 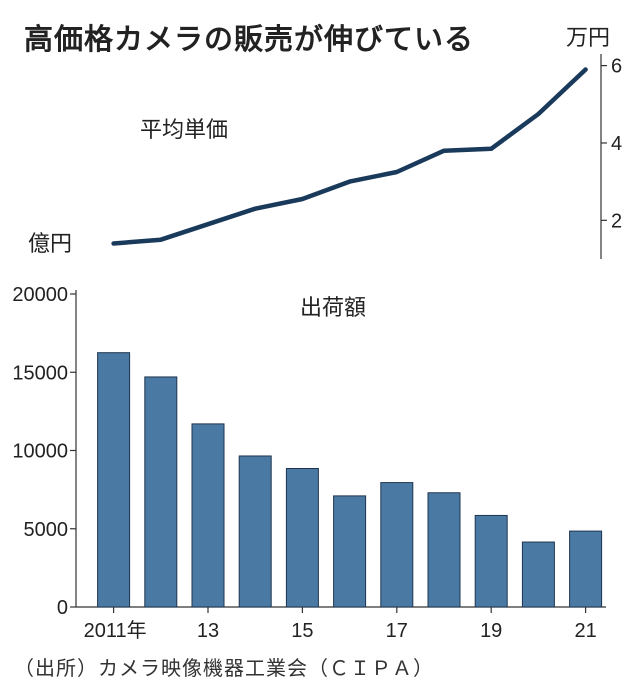 I want to click on x-tick-label: 15, so click(x=302, y=631).